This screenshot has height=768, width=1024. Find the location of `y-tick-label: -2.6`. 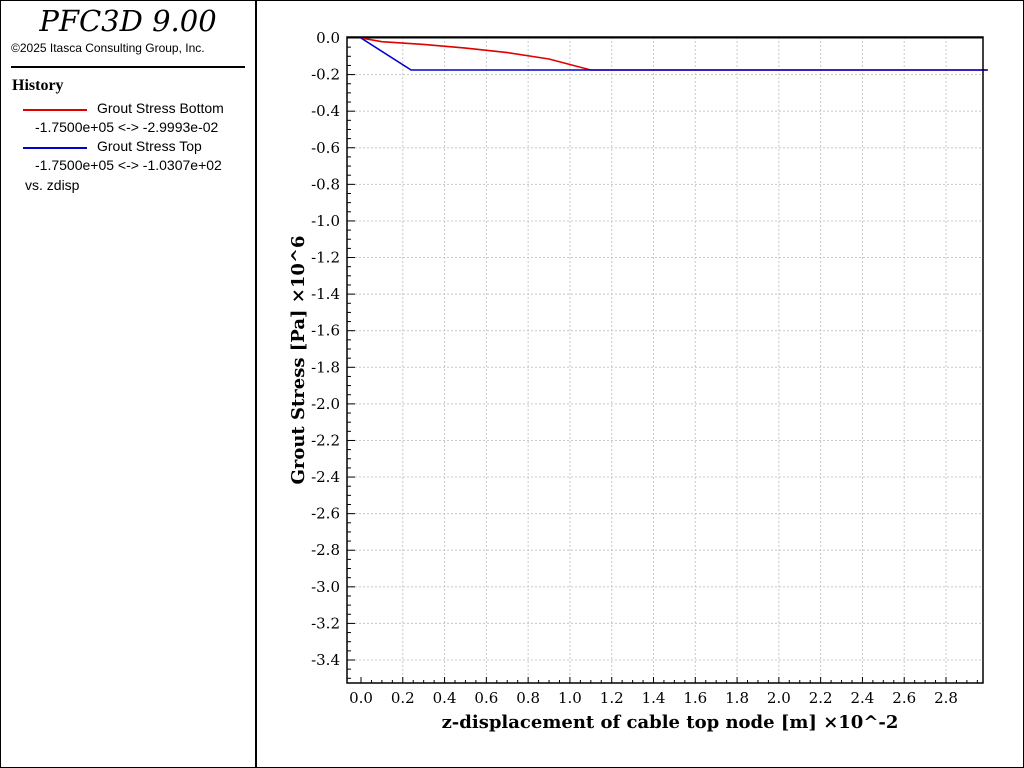

y-tick-label: -2.6 is located at coordinates (325, 514).